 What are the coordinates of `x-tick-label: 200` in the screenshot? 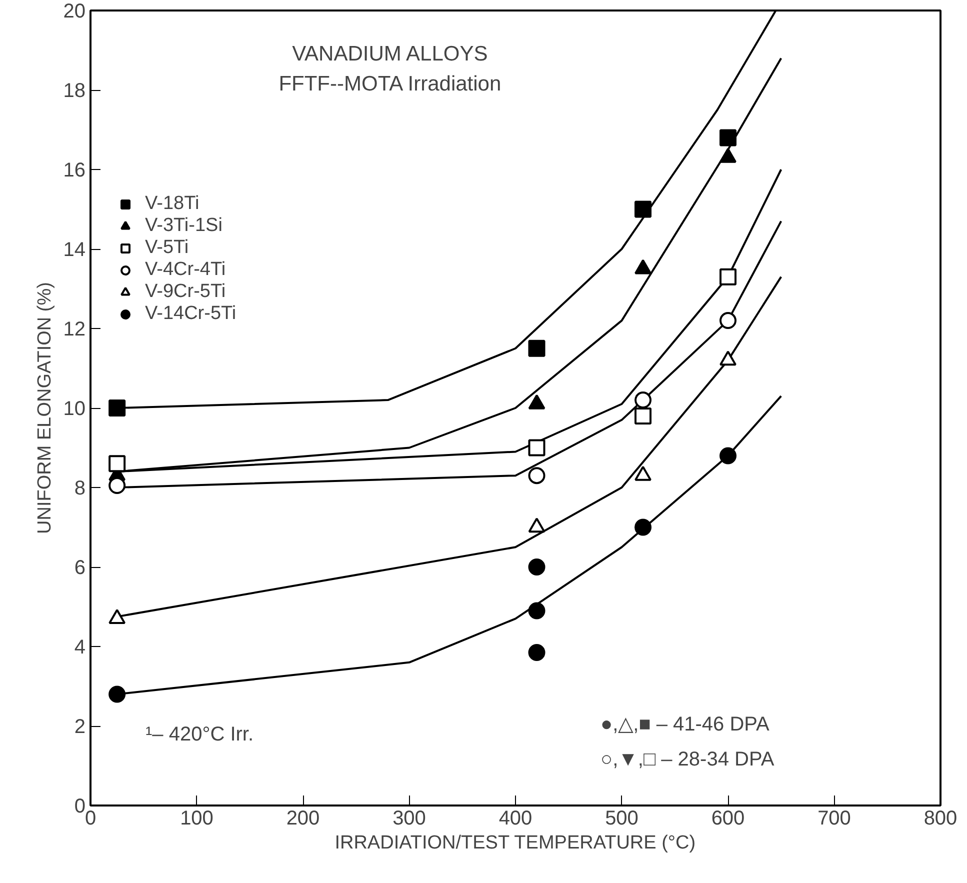 It's located at (303, 819).